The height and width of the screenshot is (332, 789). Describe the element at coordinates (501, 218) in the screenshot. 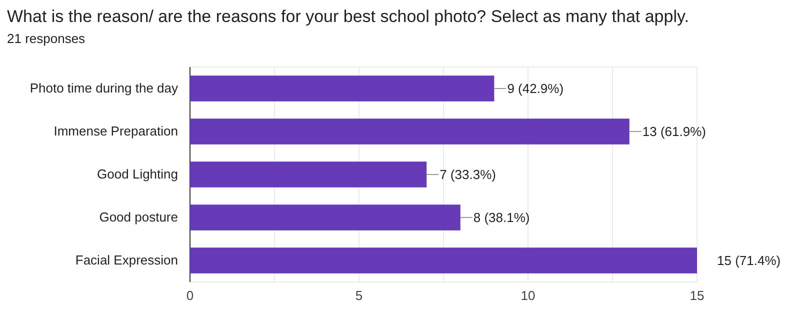

I see `data-label: 8 (38.1%)` at that location.